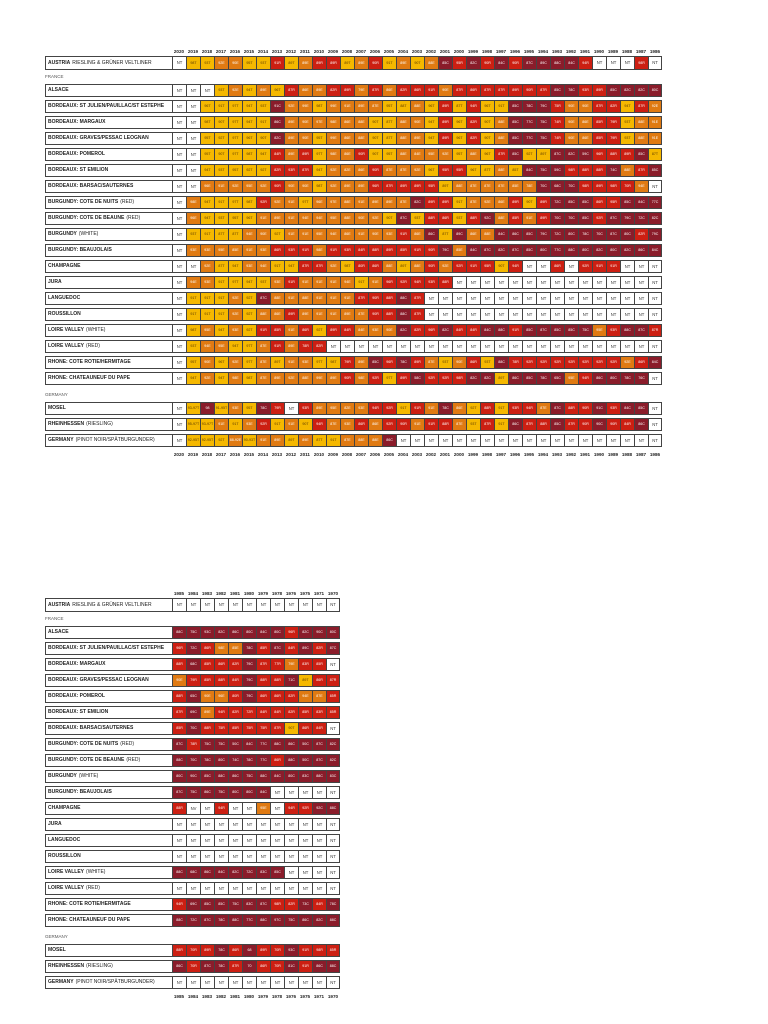  Describe the element at coordinates (291, 966) in the screenshot. I see `rating-cell: 81C` at that location.